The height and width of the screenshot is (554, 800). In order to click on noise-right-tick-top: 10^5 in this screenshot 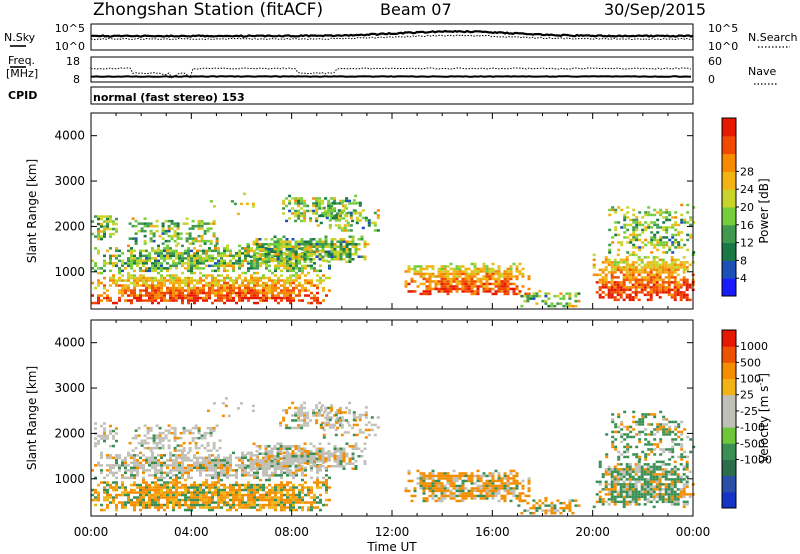, I will do `click(723, 28)`.